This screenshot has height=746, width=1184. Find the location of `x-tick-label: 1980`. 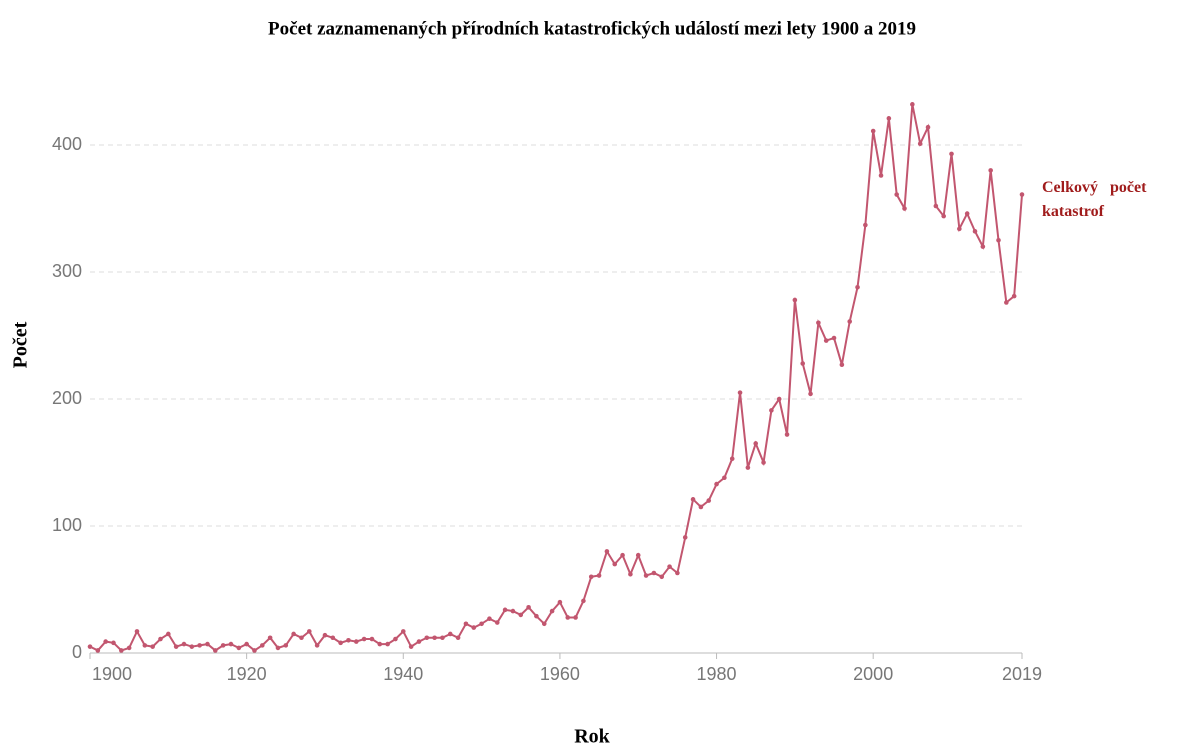

x-tick-label: 1980 is located at coordinates (717, 674).